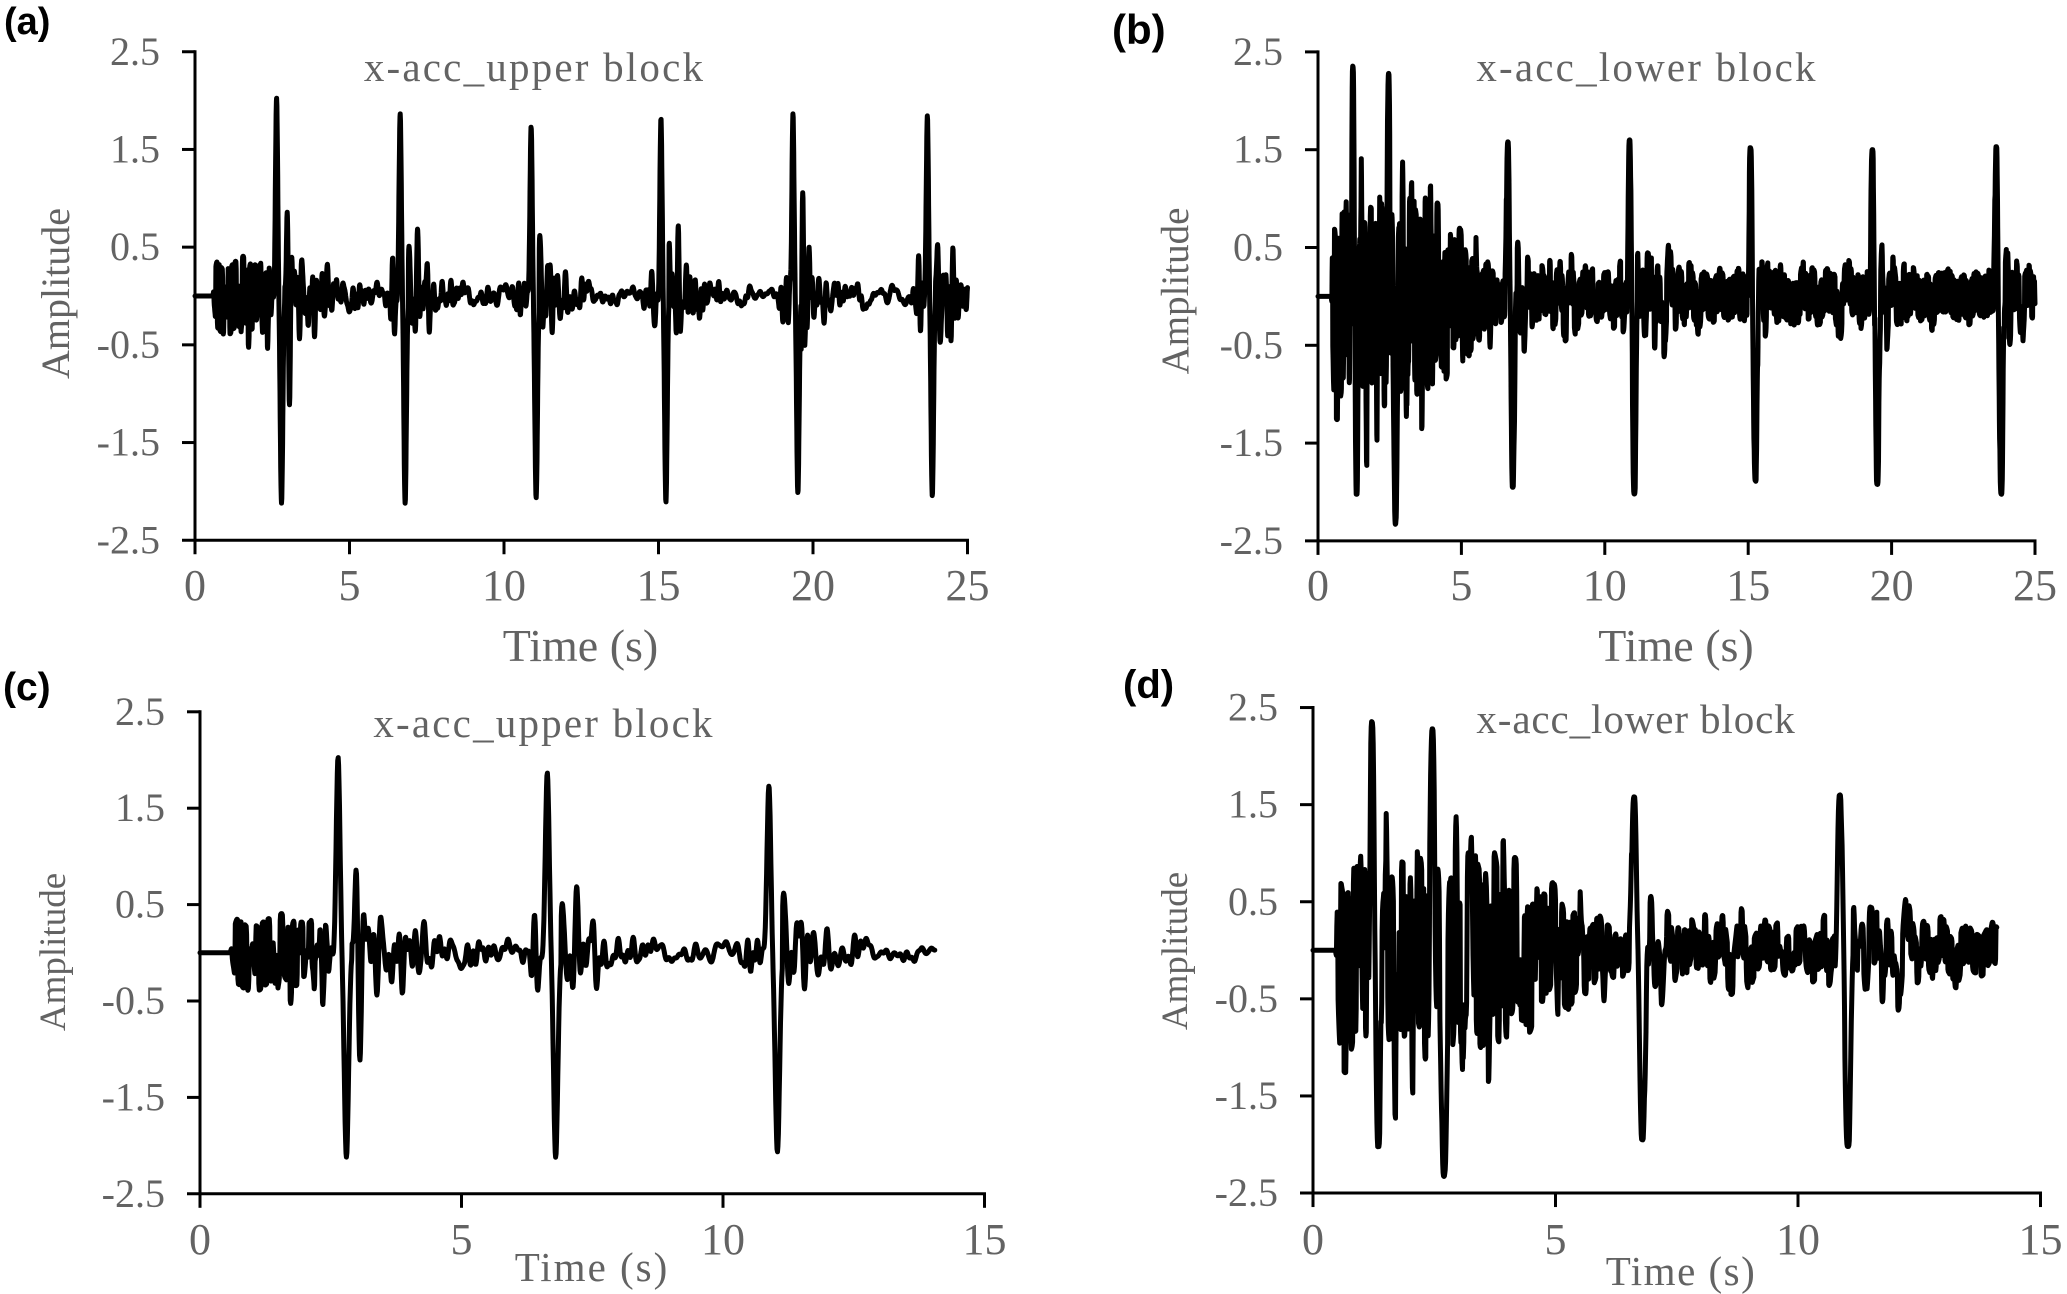 The width and height of the screenshot is (2067, 1294). I want to click on svg-text: (b), so click(1139, 29).